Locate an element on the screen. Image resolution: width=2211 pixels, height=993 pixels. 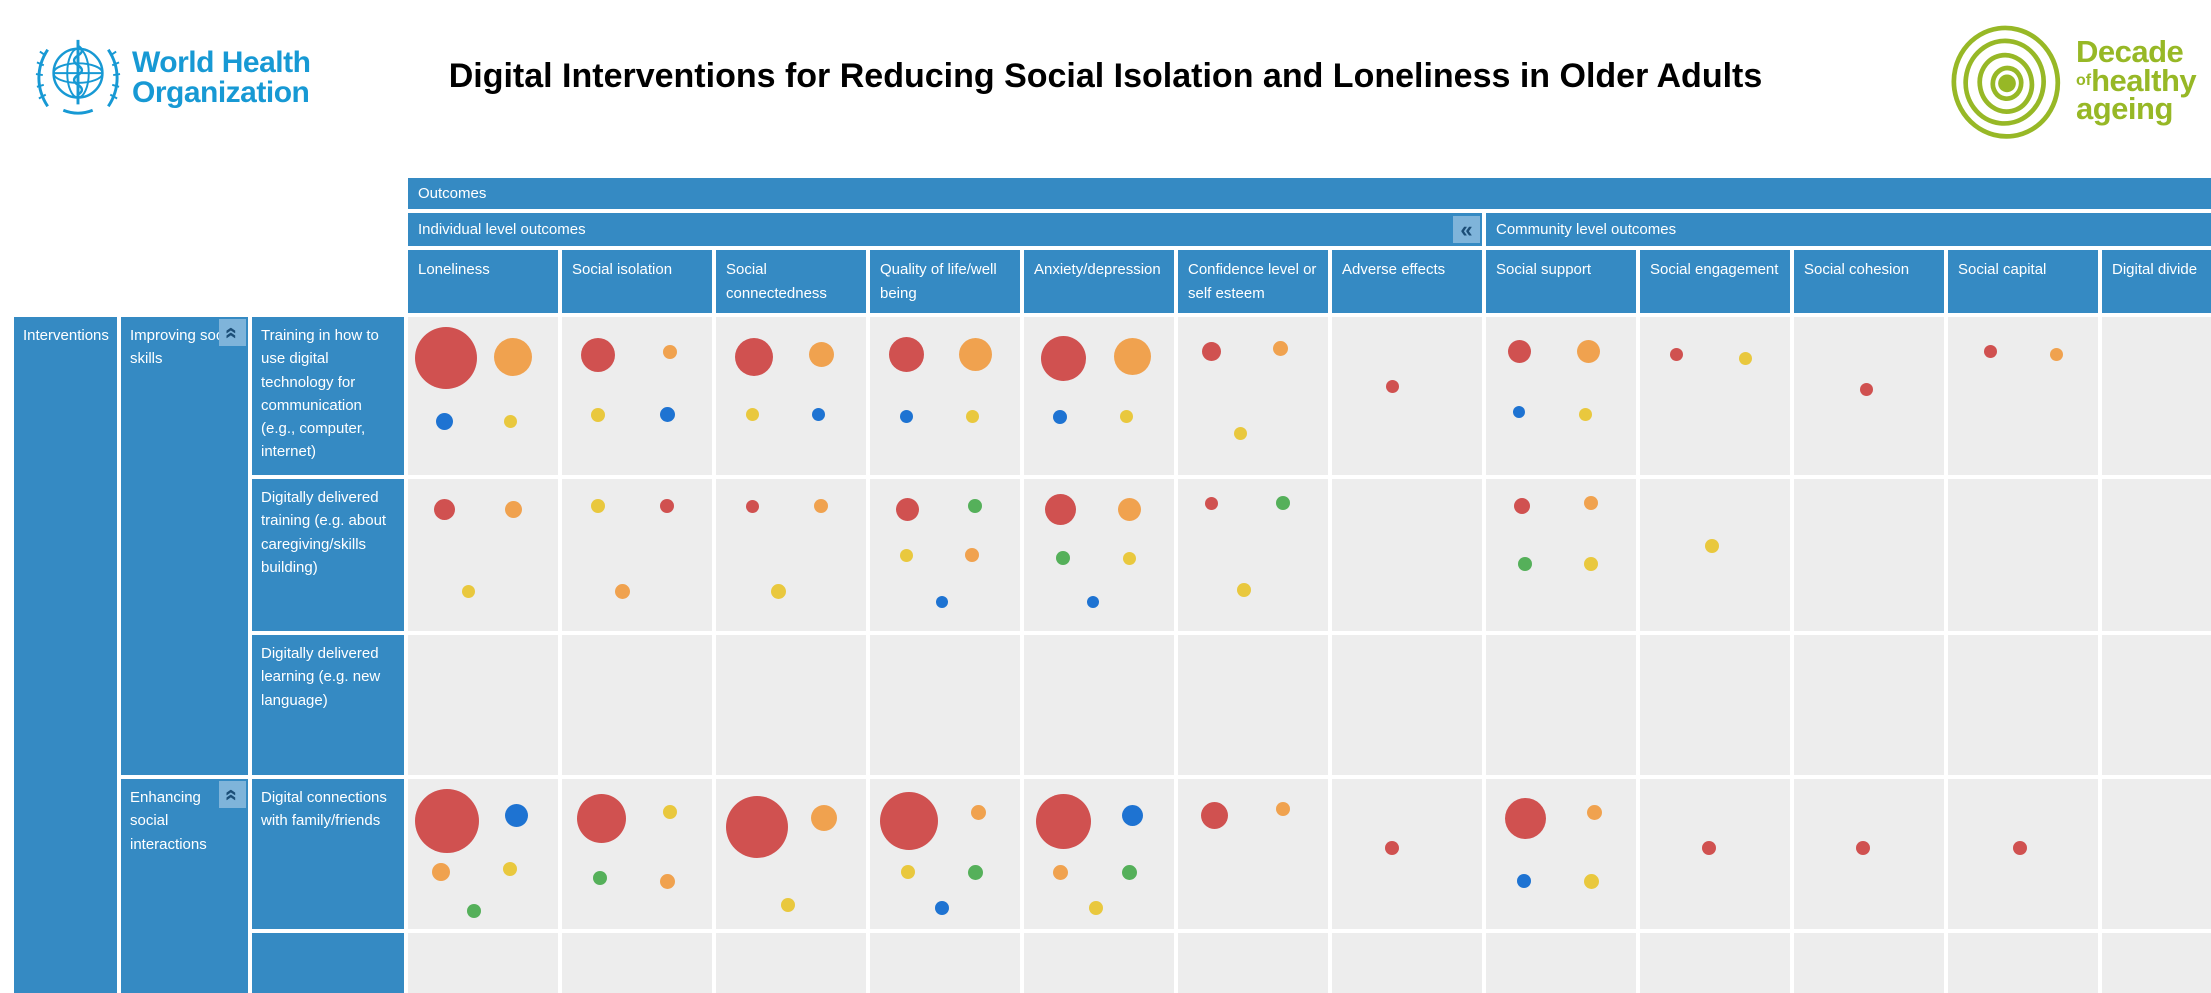
collapse-group-enhancing-button: « is located at coordinates (232, 794).